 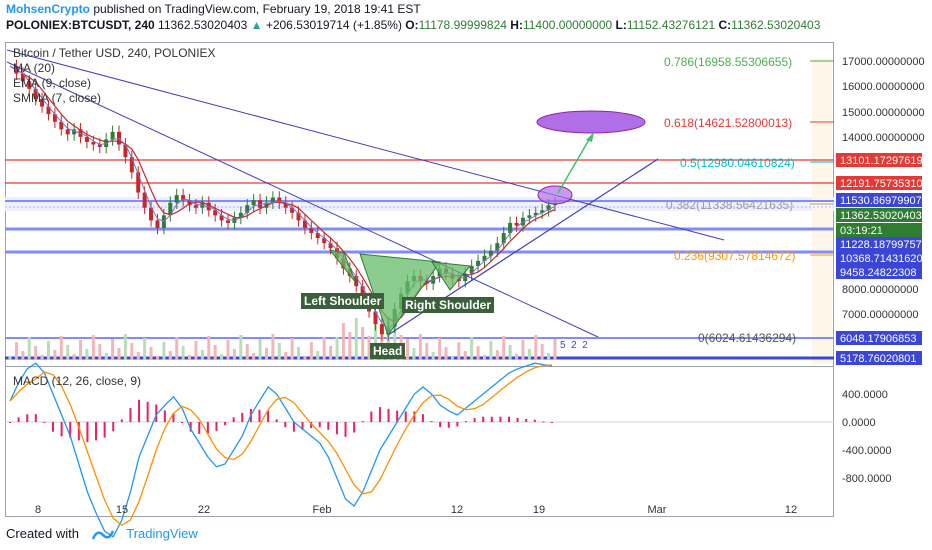 What do you see at coordinates (590, 137) in the screenshot?
I see `arrow-head-icon` at bounding box center [590, 137].